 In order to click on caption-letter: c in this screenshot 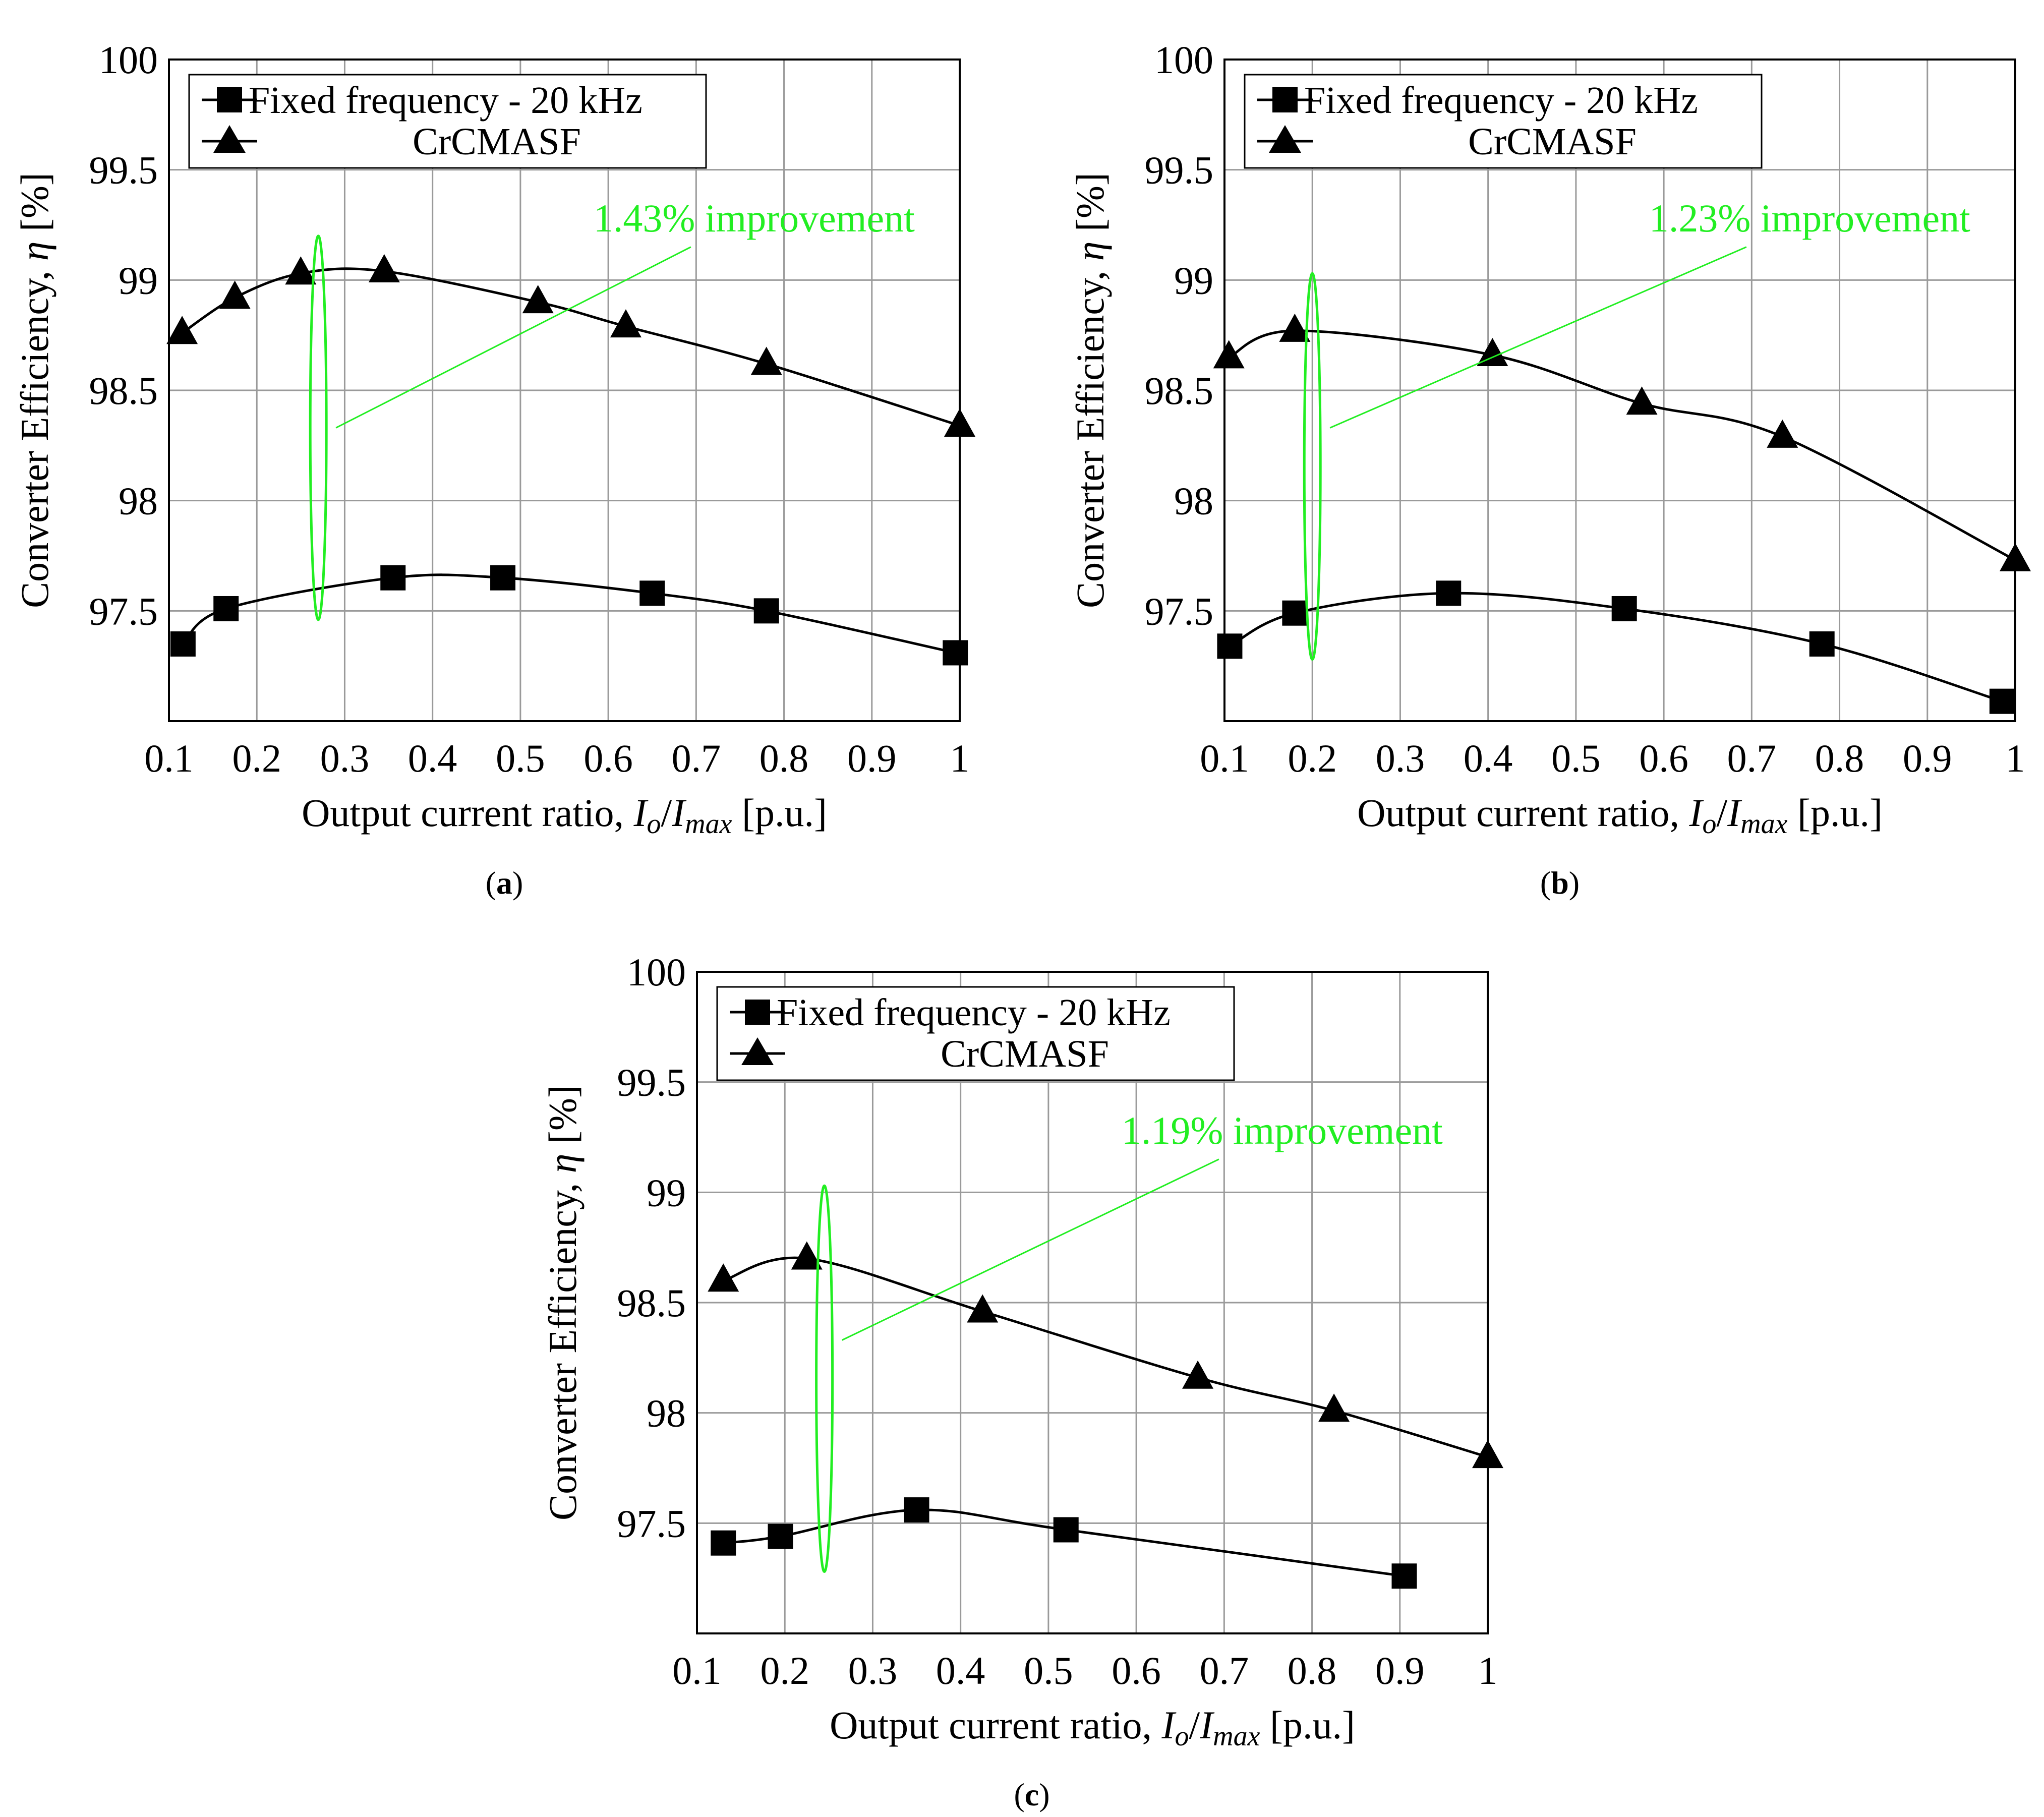, I will do `click(1032, 1795)`.